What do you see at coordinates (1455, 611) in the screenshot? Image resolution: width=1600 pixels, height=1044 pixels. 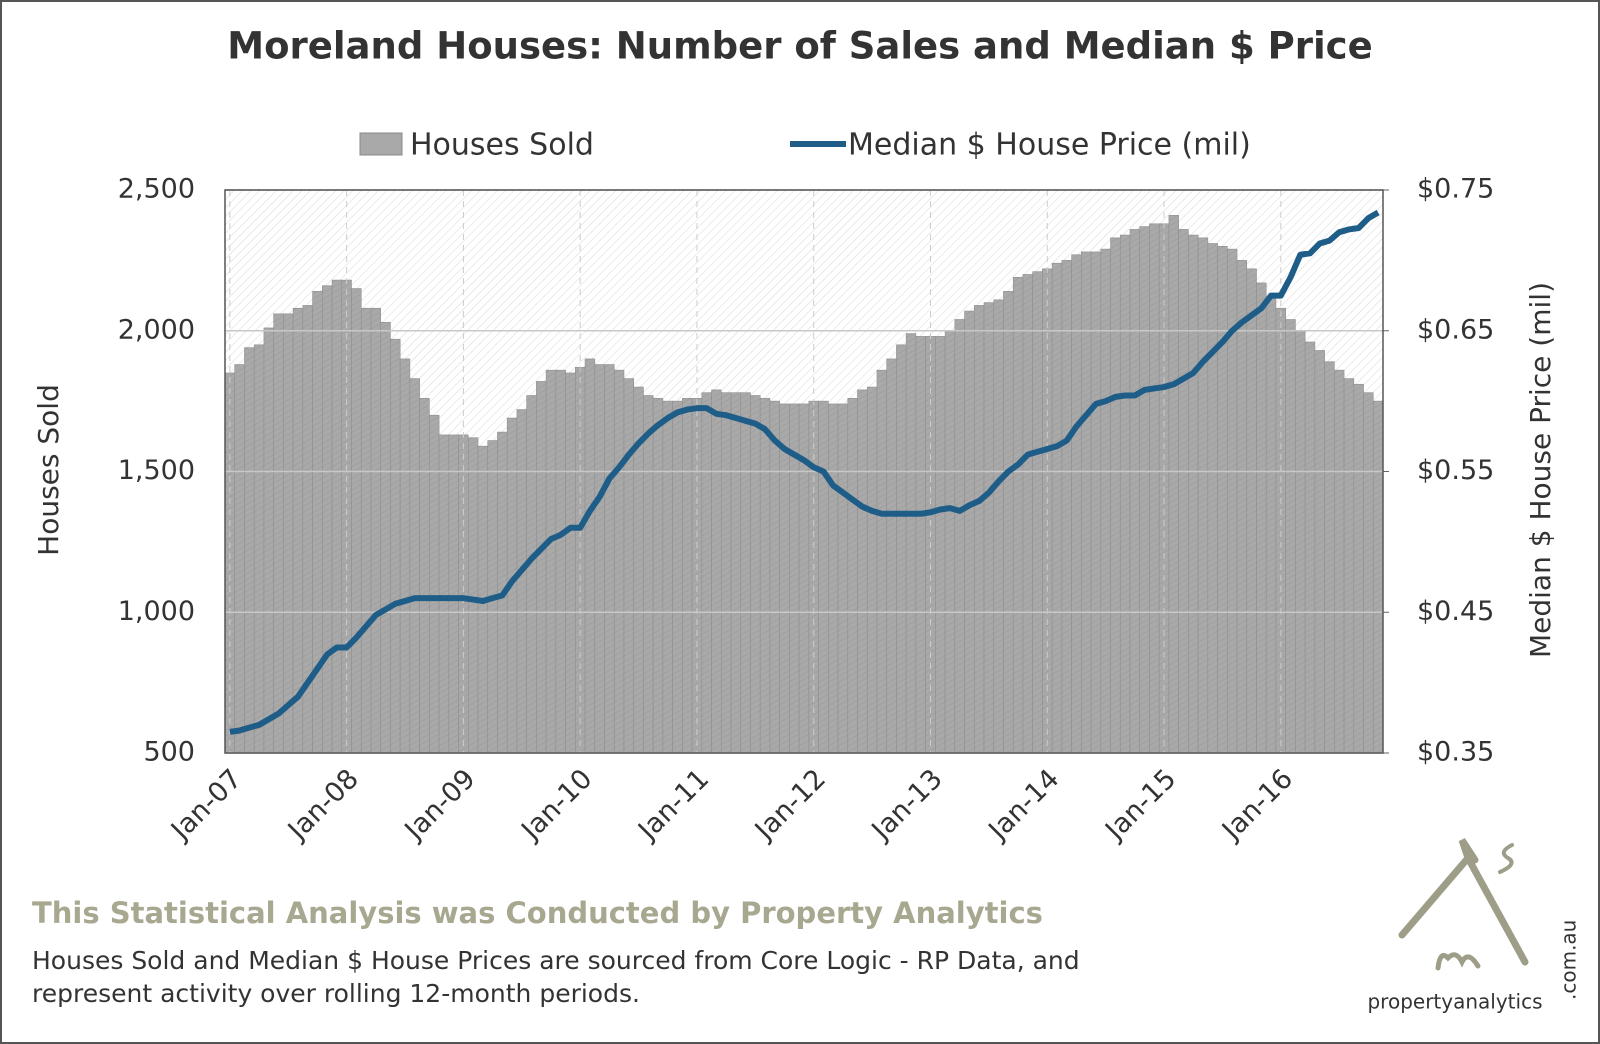 I see `y2-tick-label: $0.45` at bounding box center [1455, 611].